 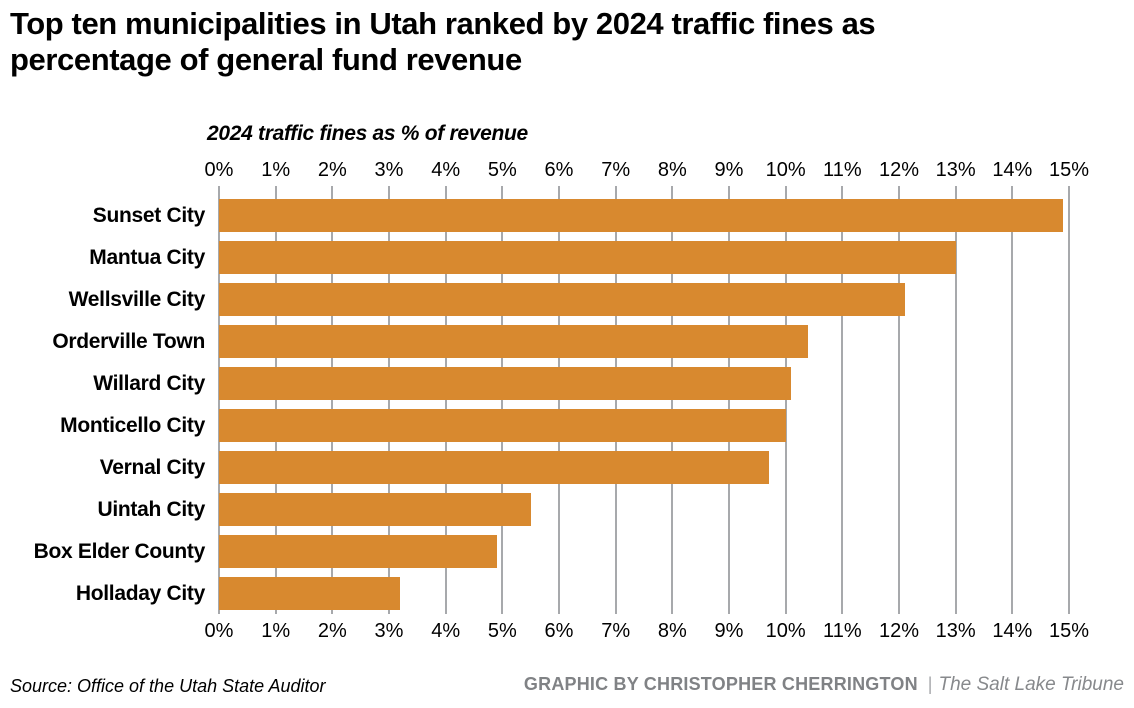 I want to click on category-label: Willard City, so click(x=149, y=383).